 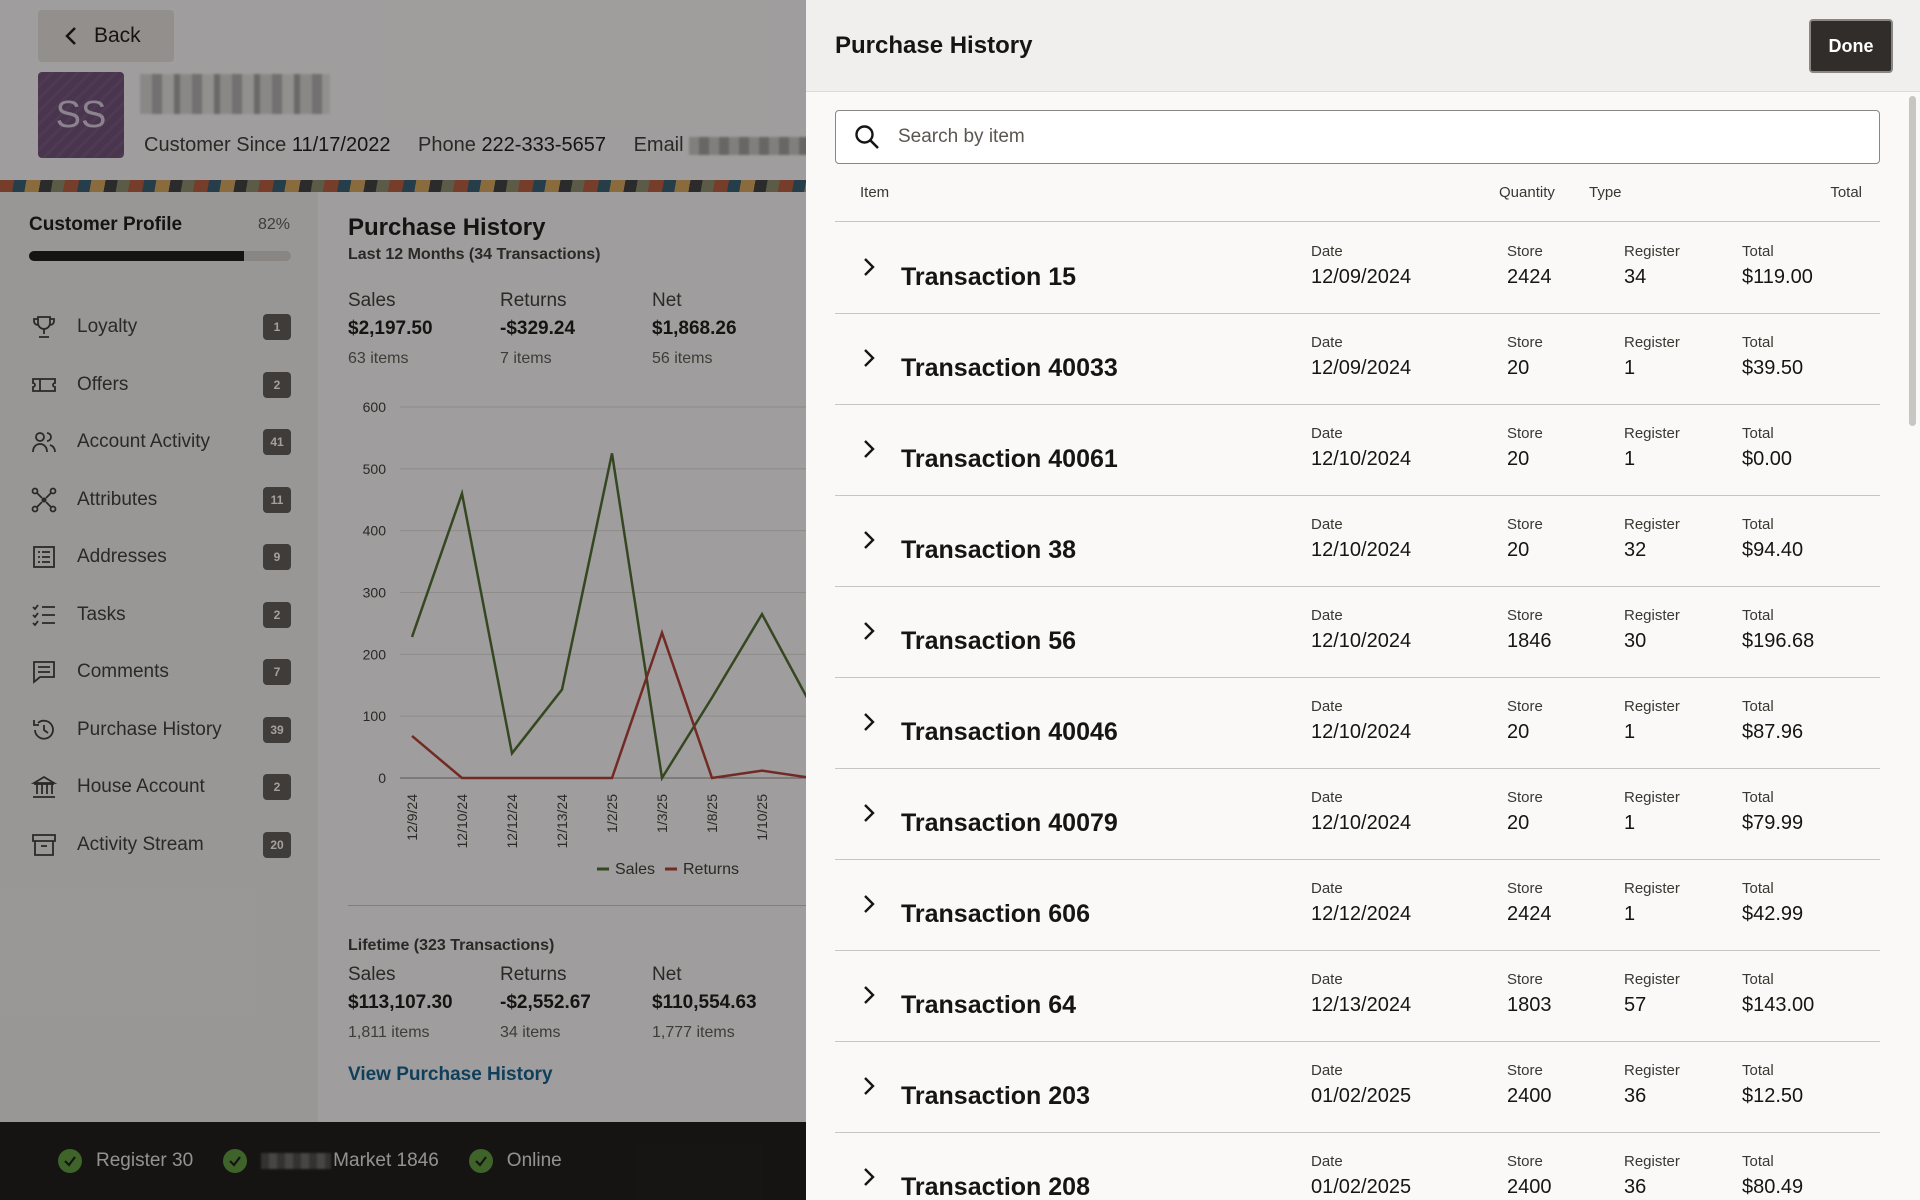 What do you see at coordinates (1635, 550) in the screenshot?
I see `register-value: 32` at bounding box center [1635, 550].